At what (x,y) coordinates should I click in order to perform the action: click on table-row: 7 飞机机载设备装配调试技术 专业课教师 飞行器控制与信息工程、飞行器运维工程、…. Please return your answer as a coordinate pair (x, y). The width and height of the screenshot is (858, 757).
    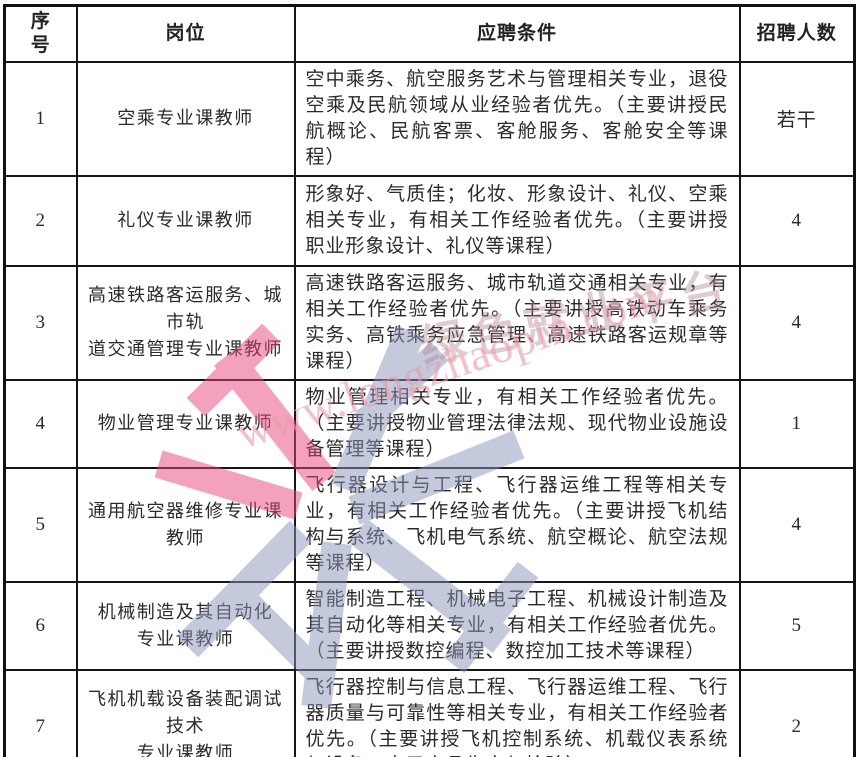
    Looking at the image, I should click on (429, 712).